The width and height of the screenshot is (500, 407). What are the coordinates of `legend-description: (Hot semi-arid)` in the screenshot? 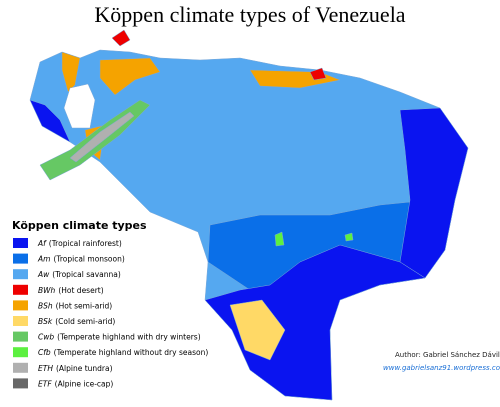 It's located at (84, 305).